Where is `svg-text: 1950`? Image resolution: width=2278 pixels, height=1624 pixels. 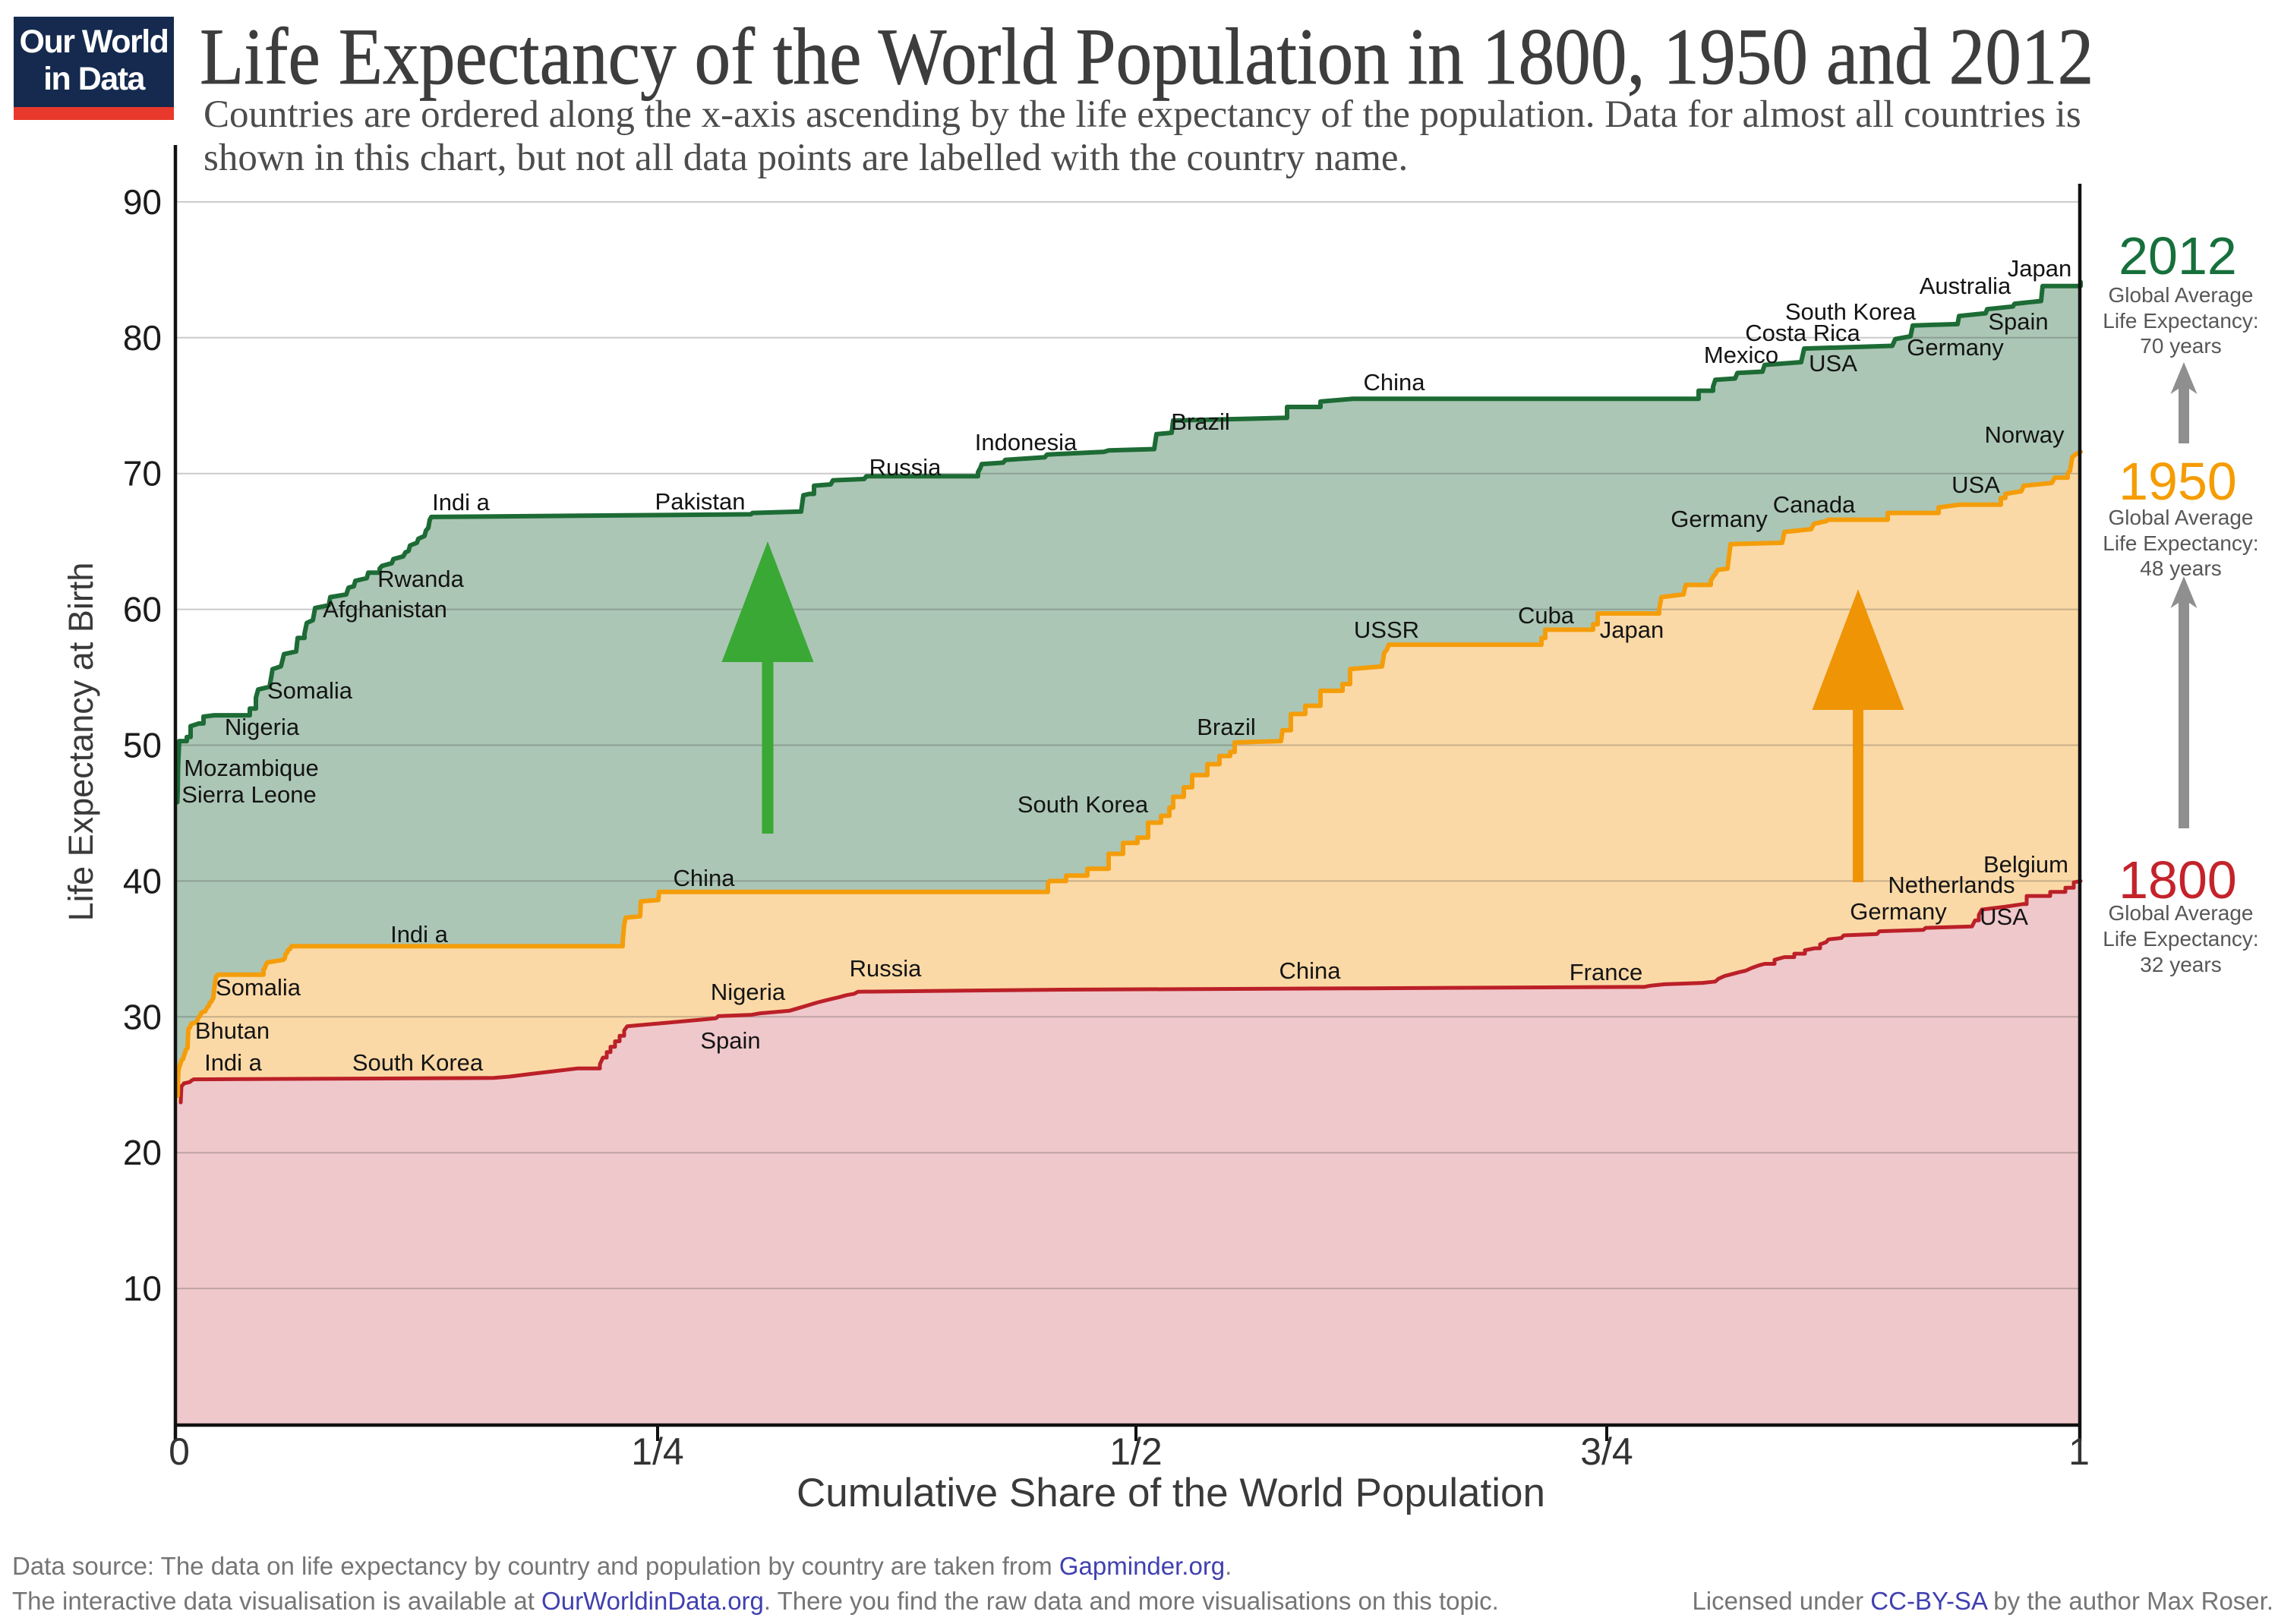 svg-text: 1950 is located at coordinates (2178, 482).